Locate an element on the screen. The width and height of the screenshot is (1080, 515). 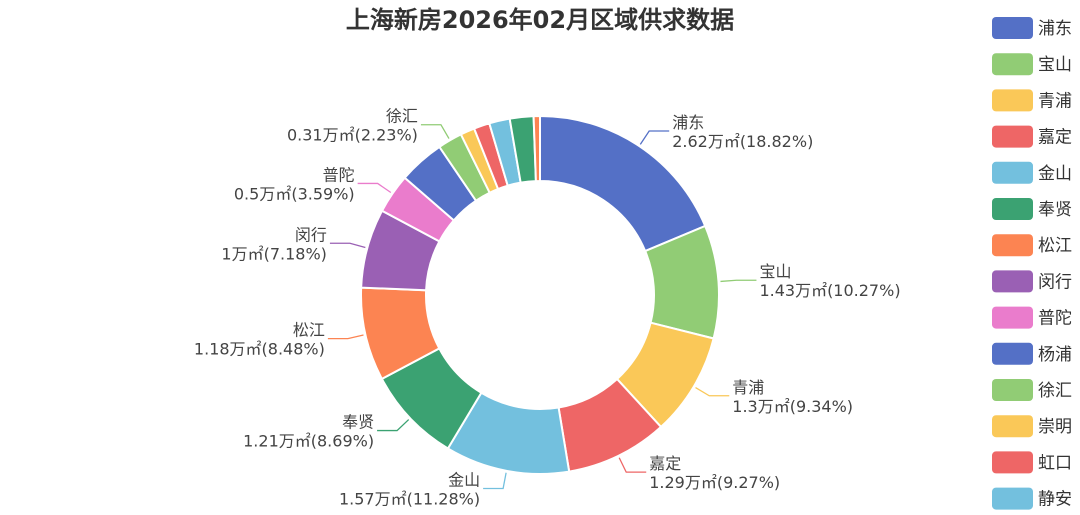
slice-label-value: 1万㎡(7.18%) is located at coordinates (274, 253).